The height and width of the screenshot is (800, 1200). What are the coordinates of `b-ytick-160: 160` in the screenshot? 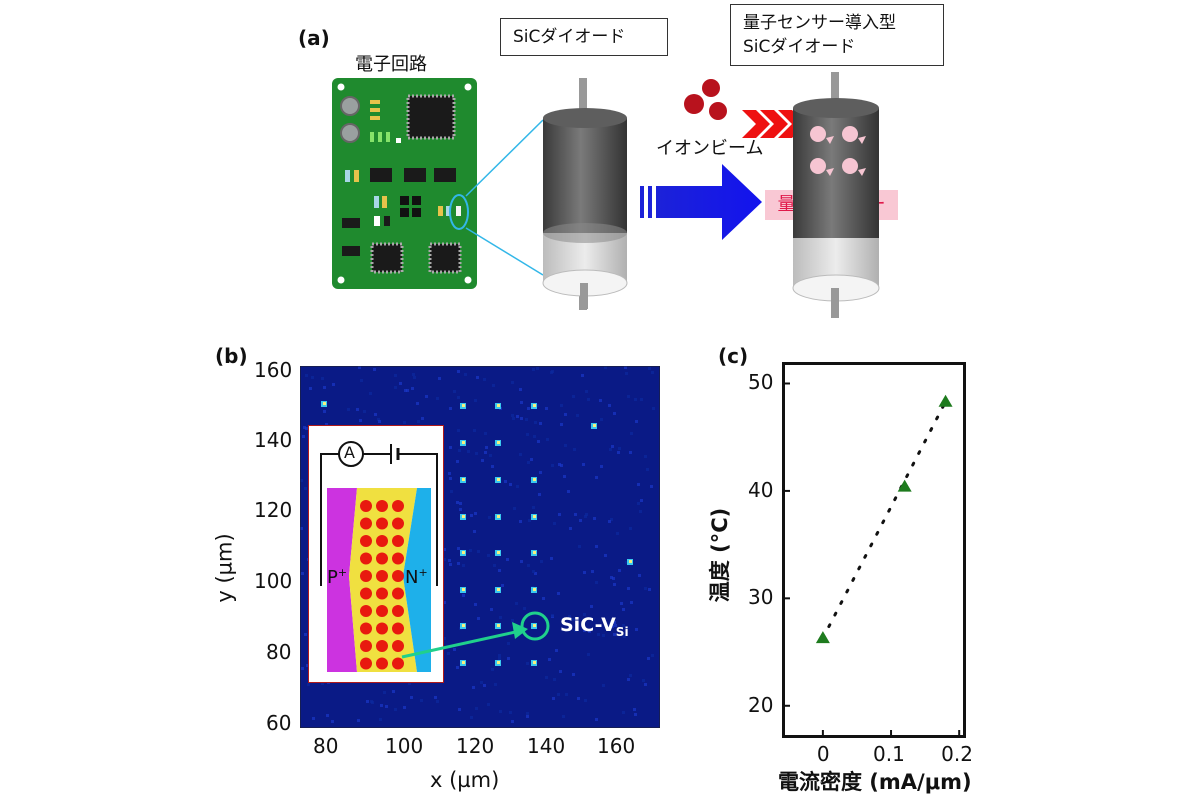 It's located at (273, 370).